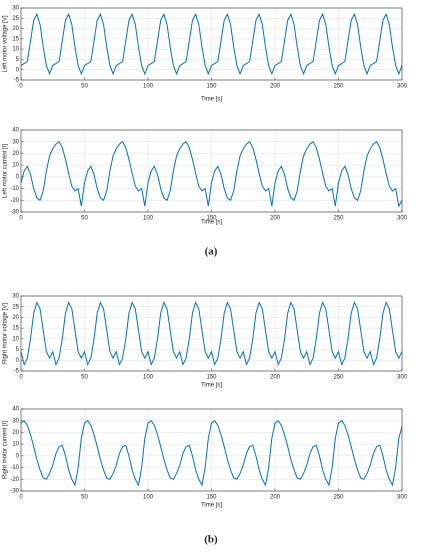 Image resolution: width=422 pixels, height=555 pixels. I want to click on y-axis-label: Left motor current [I], so click(6, 171).